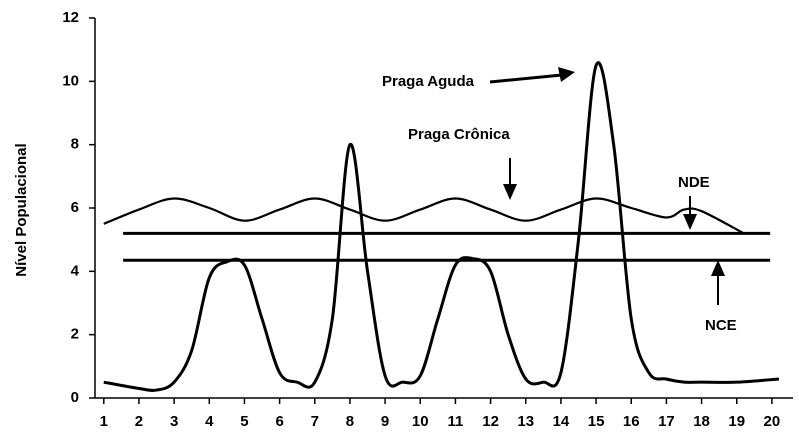 The width and height of the screenshot is (799, 442). I want to click on y-tick-label: 10, so click(70, 80).